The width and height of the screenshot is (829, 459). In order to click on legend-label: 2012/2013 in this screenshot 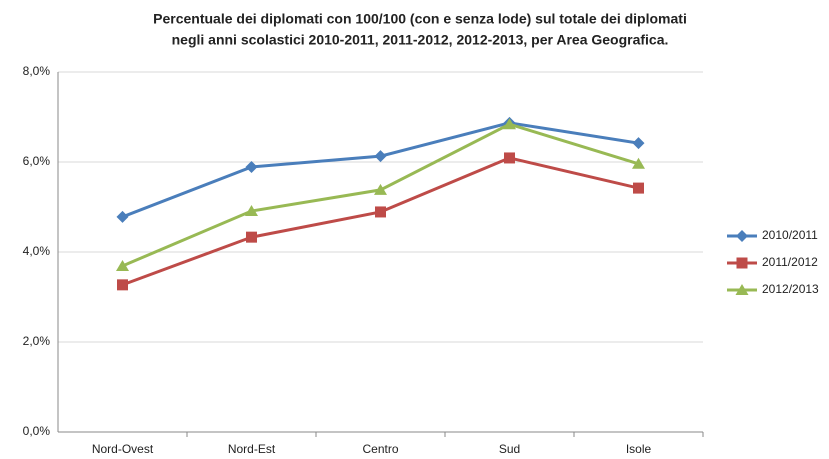, I will do `click(790, 289)`.